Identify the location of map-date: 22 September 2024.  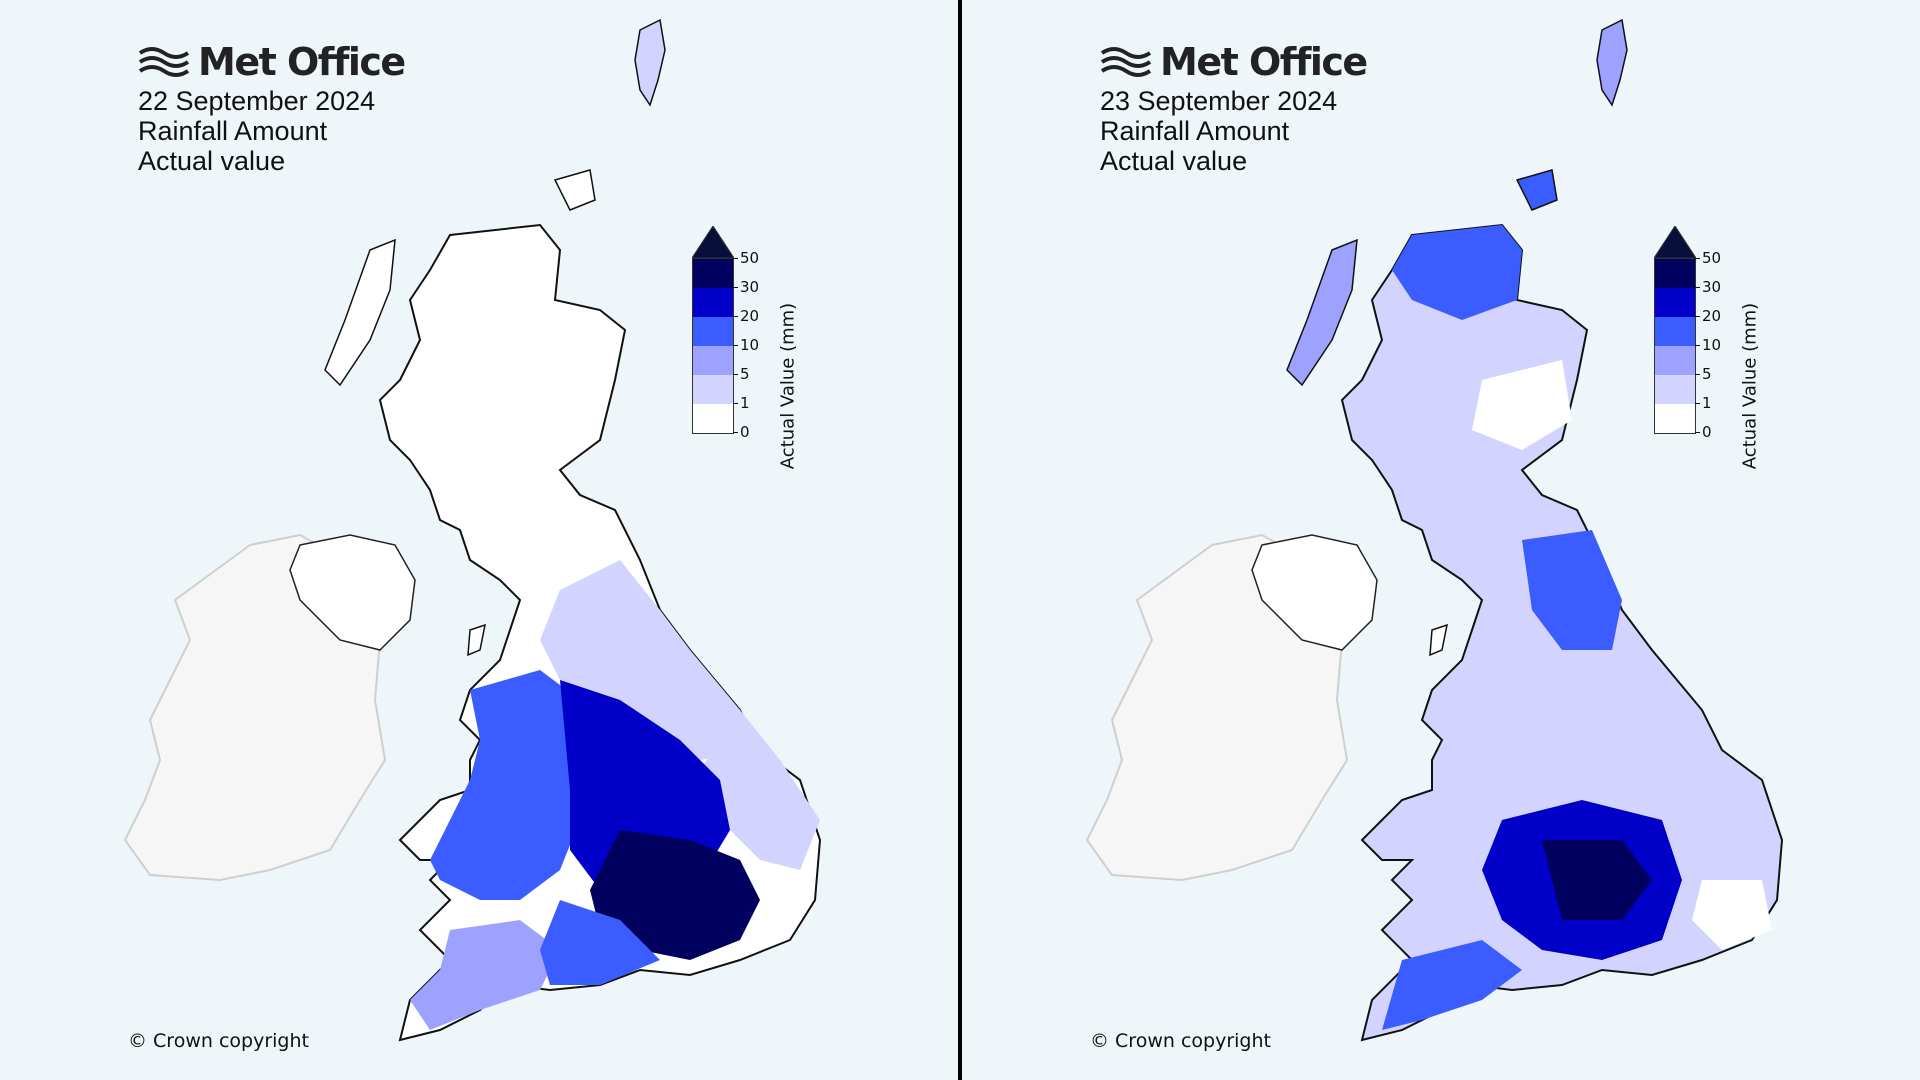
(257, 101).